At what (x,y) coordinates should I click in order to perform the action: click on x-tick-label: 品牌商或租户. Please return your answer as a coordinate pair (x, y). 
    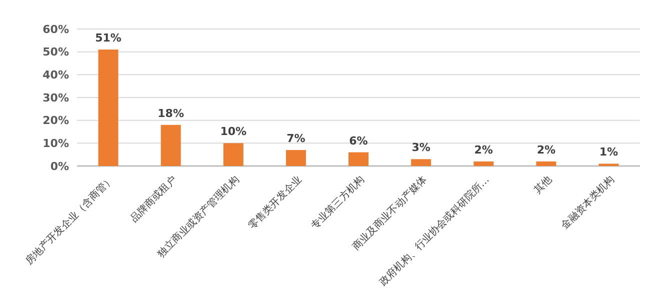
    Looking at the image, I should click on (153, 199).